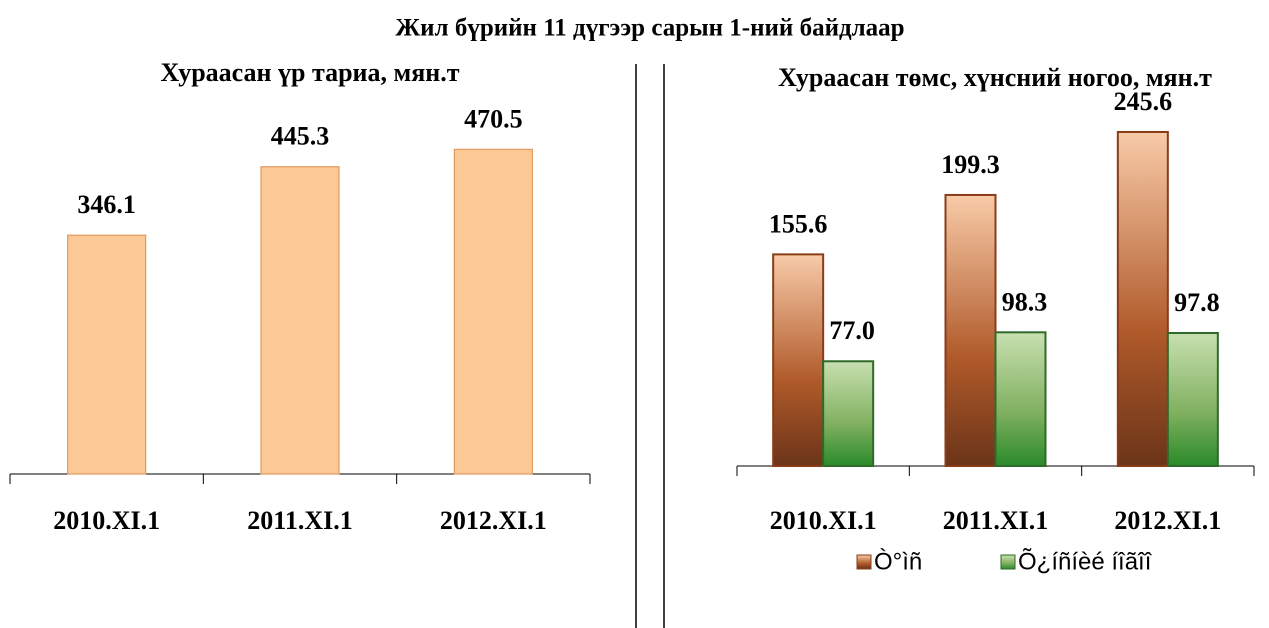 This screenshot has height=628, width=1269. I want to click on data-label: 346.1, so click(106, 204).